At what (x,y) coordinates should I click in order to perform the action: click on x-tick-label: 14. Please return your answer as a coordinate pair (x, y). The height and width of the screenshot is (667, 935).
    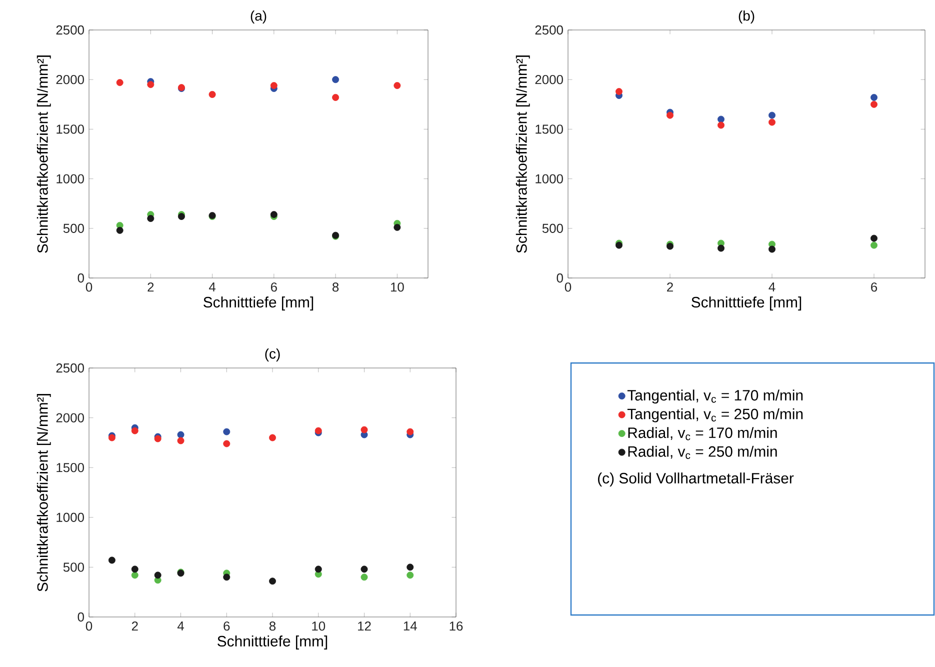
    Looking at the image, I should click on (410, 626).